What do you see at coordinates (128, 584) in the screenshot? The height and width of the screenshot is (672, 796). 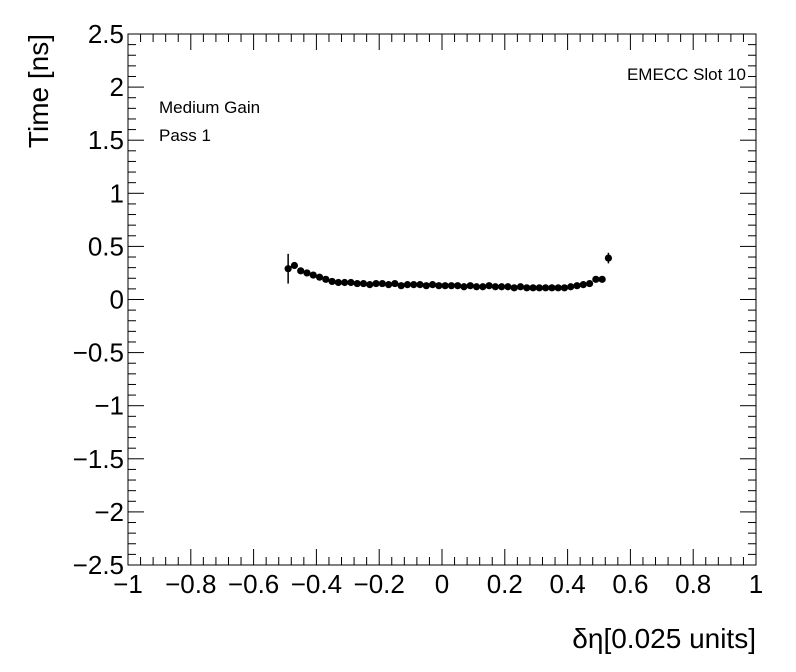 I see `x-tick-label: −1` at bounding box center [128, 584].